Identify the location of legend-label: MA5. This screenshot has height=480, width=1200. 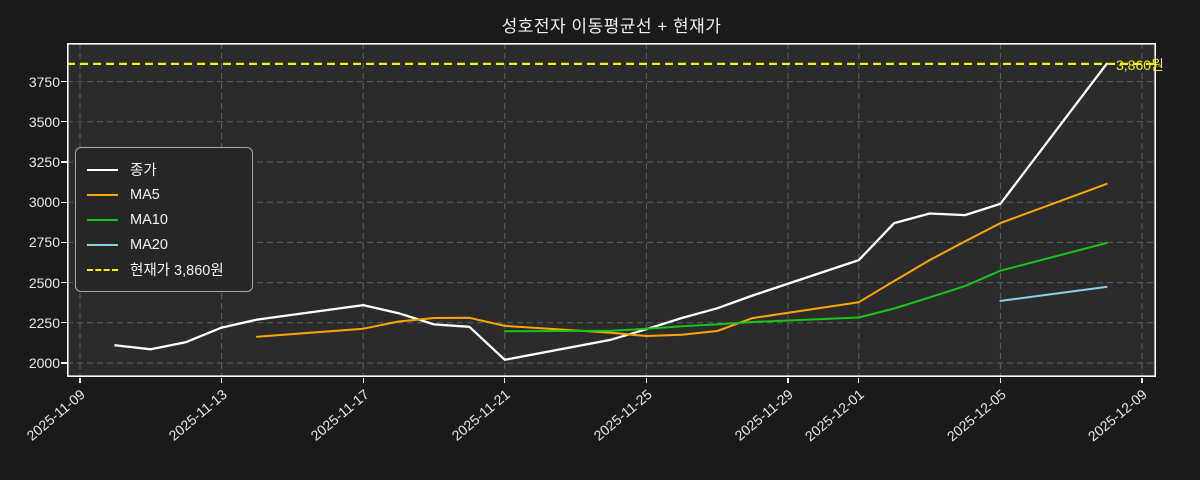
(145, 194).